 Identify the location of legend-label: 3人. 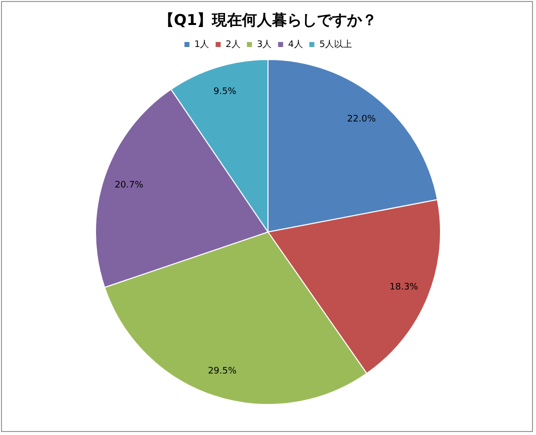
(264, 44).